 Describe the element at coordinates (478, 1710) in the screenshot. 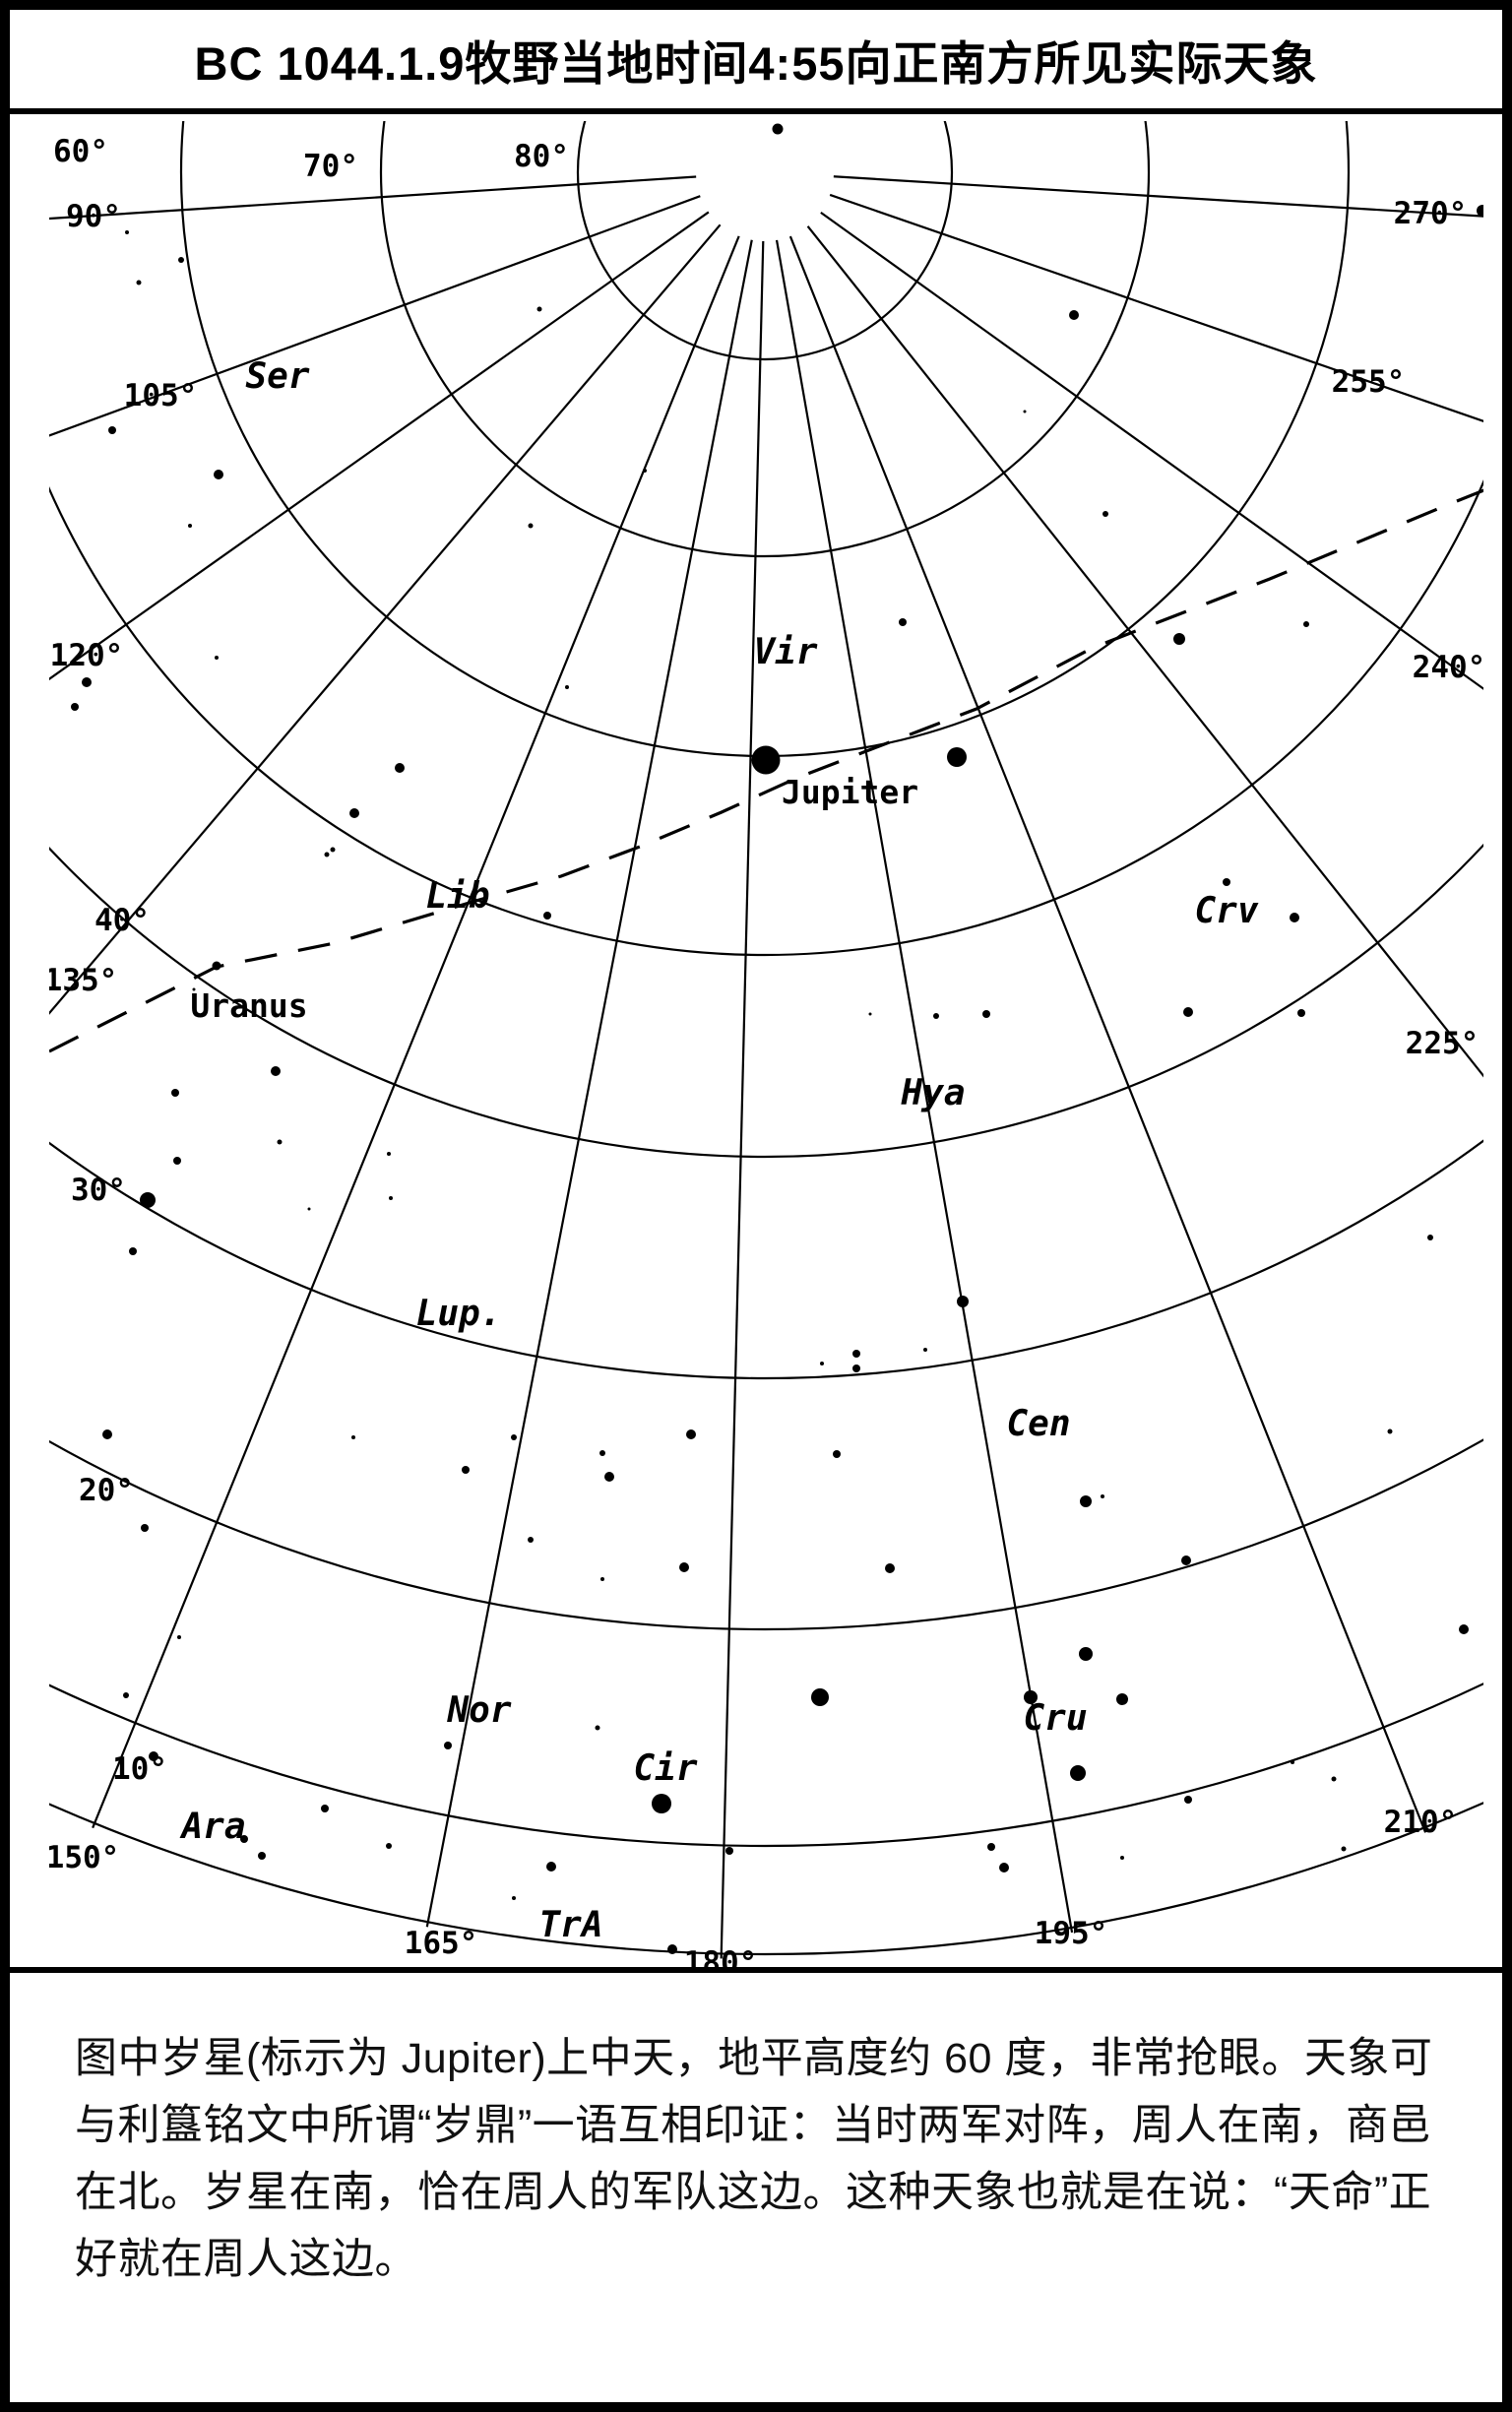

I see `constellation-label-nor: Nor` at that location.